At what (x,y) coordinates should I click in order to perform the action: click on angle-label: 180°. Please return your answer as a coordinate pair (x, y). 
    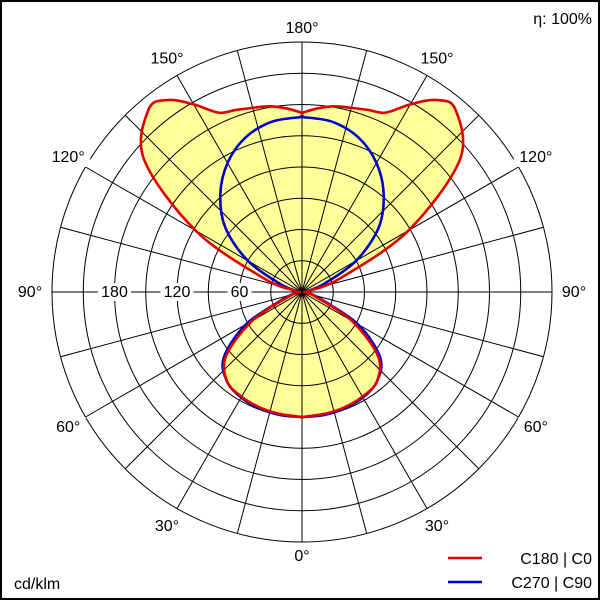
    Looking at the image, I should click on (301, 28).